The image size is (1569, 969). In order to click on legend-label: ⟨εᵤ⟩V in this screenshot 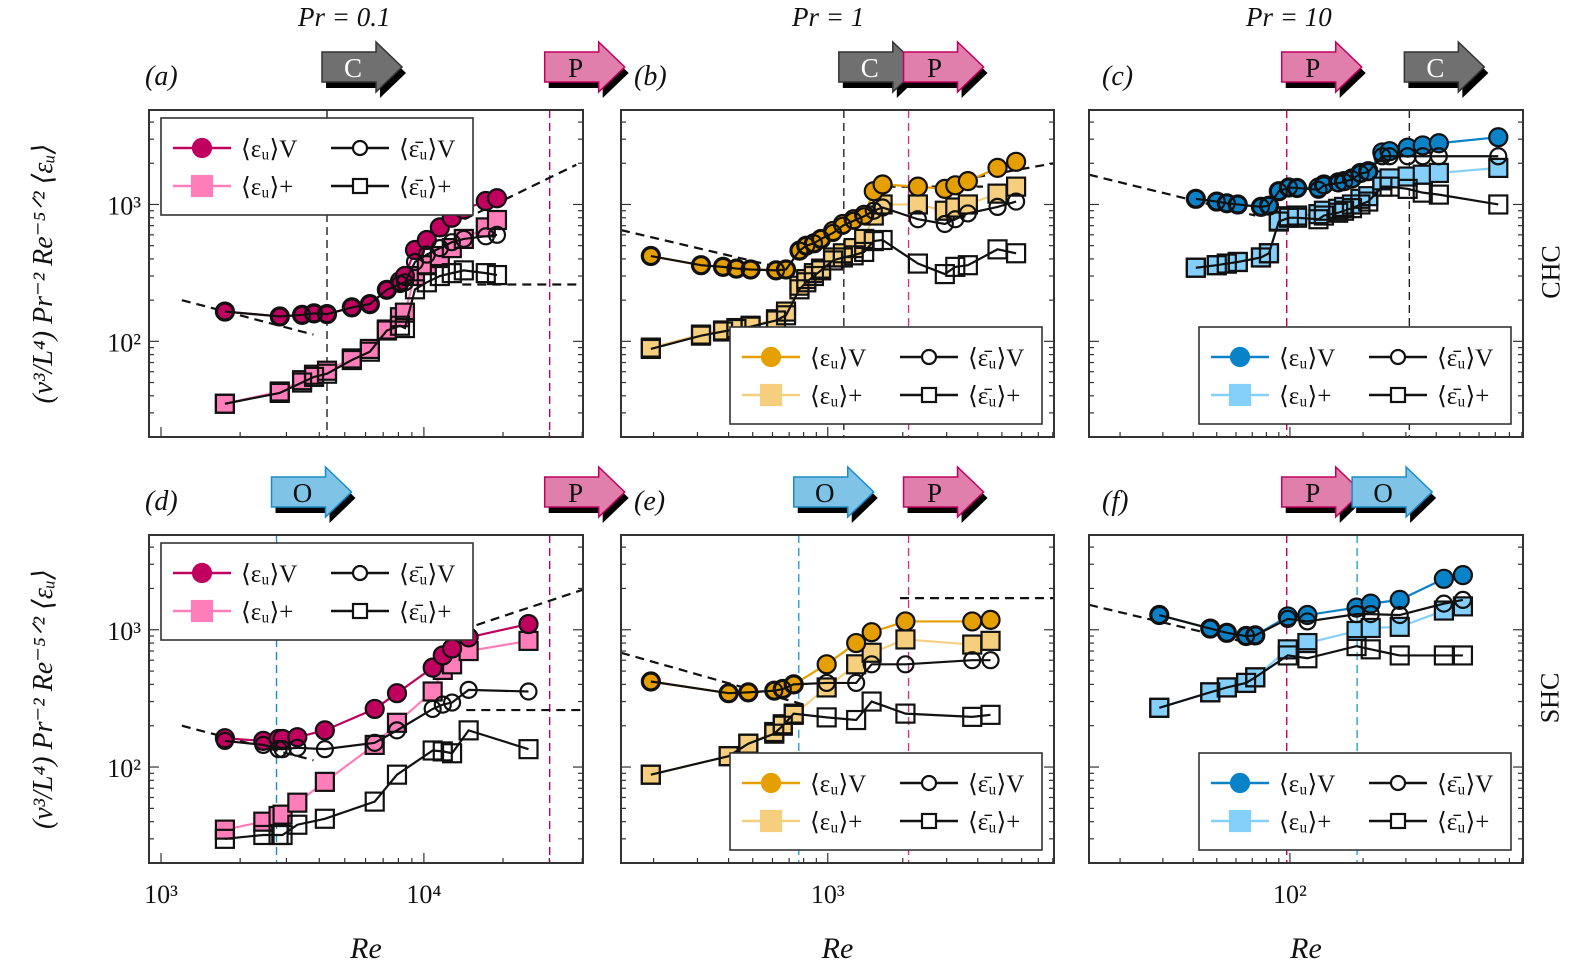, I will do `click(269, 574)`.